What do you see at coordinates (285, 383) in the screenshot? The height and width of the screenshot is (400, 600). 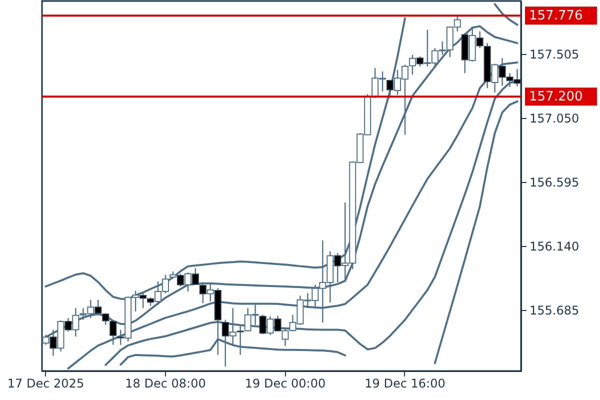 I see `x-tick-label: 19 Dec 00:00` at bounding box center [285, 383].